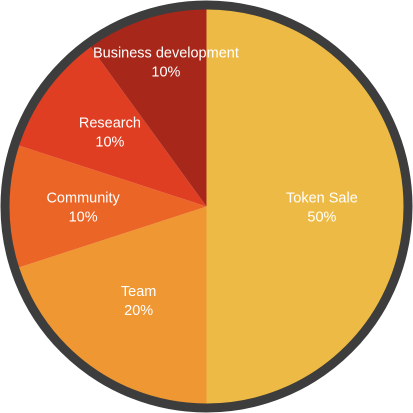  I want to click on slice-label-business-development: Business development, so click(166, 54).